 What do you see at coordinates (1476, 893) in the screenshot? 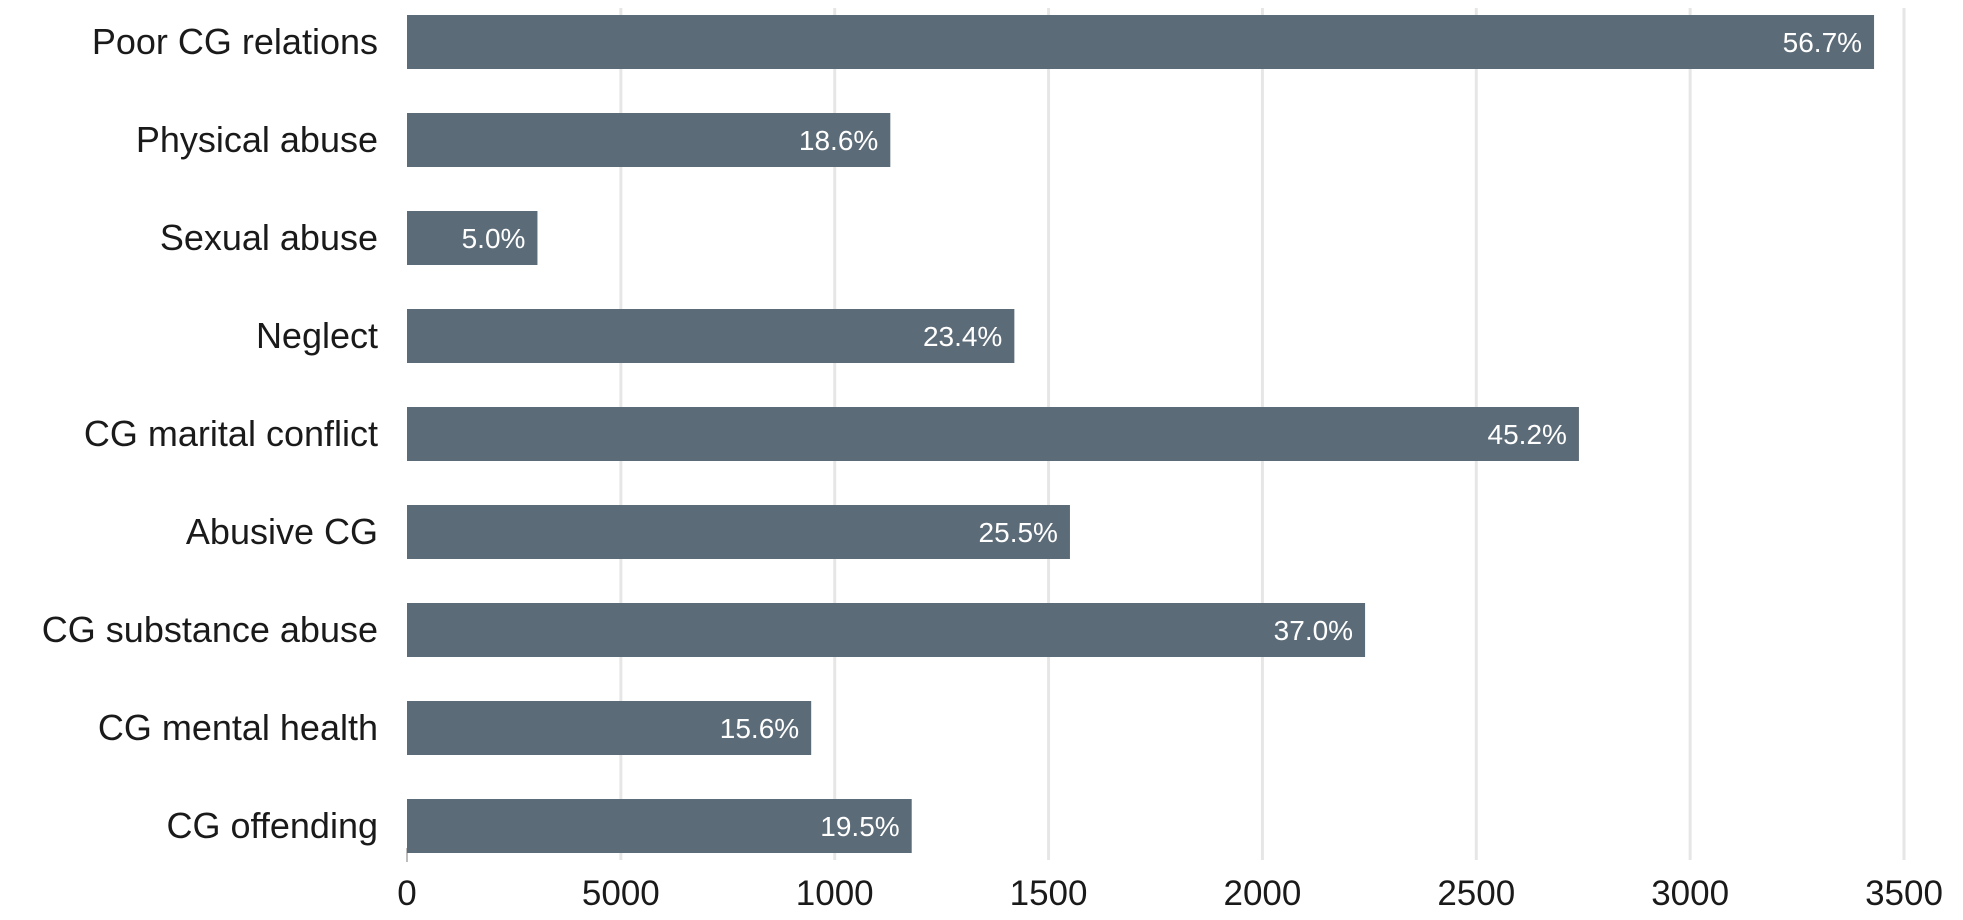
I see `x-tick-label: 2500` at bounding box center [1476, 893].